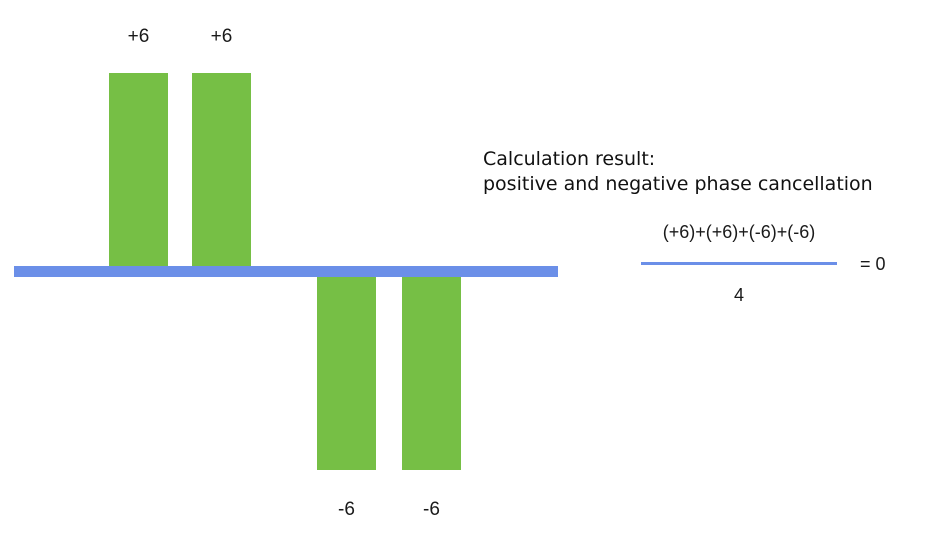 The height and width of the screenshot is (533, 928). Describe the element at coordinates (346, 509) in the screenshot. I see `bar-3-value-label: -6` at that location.